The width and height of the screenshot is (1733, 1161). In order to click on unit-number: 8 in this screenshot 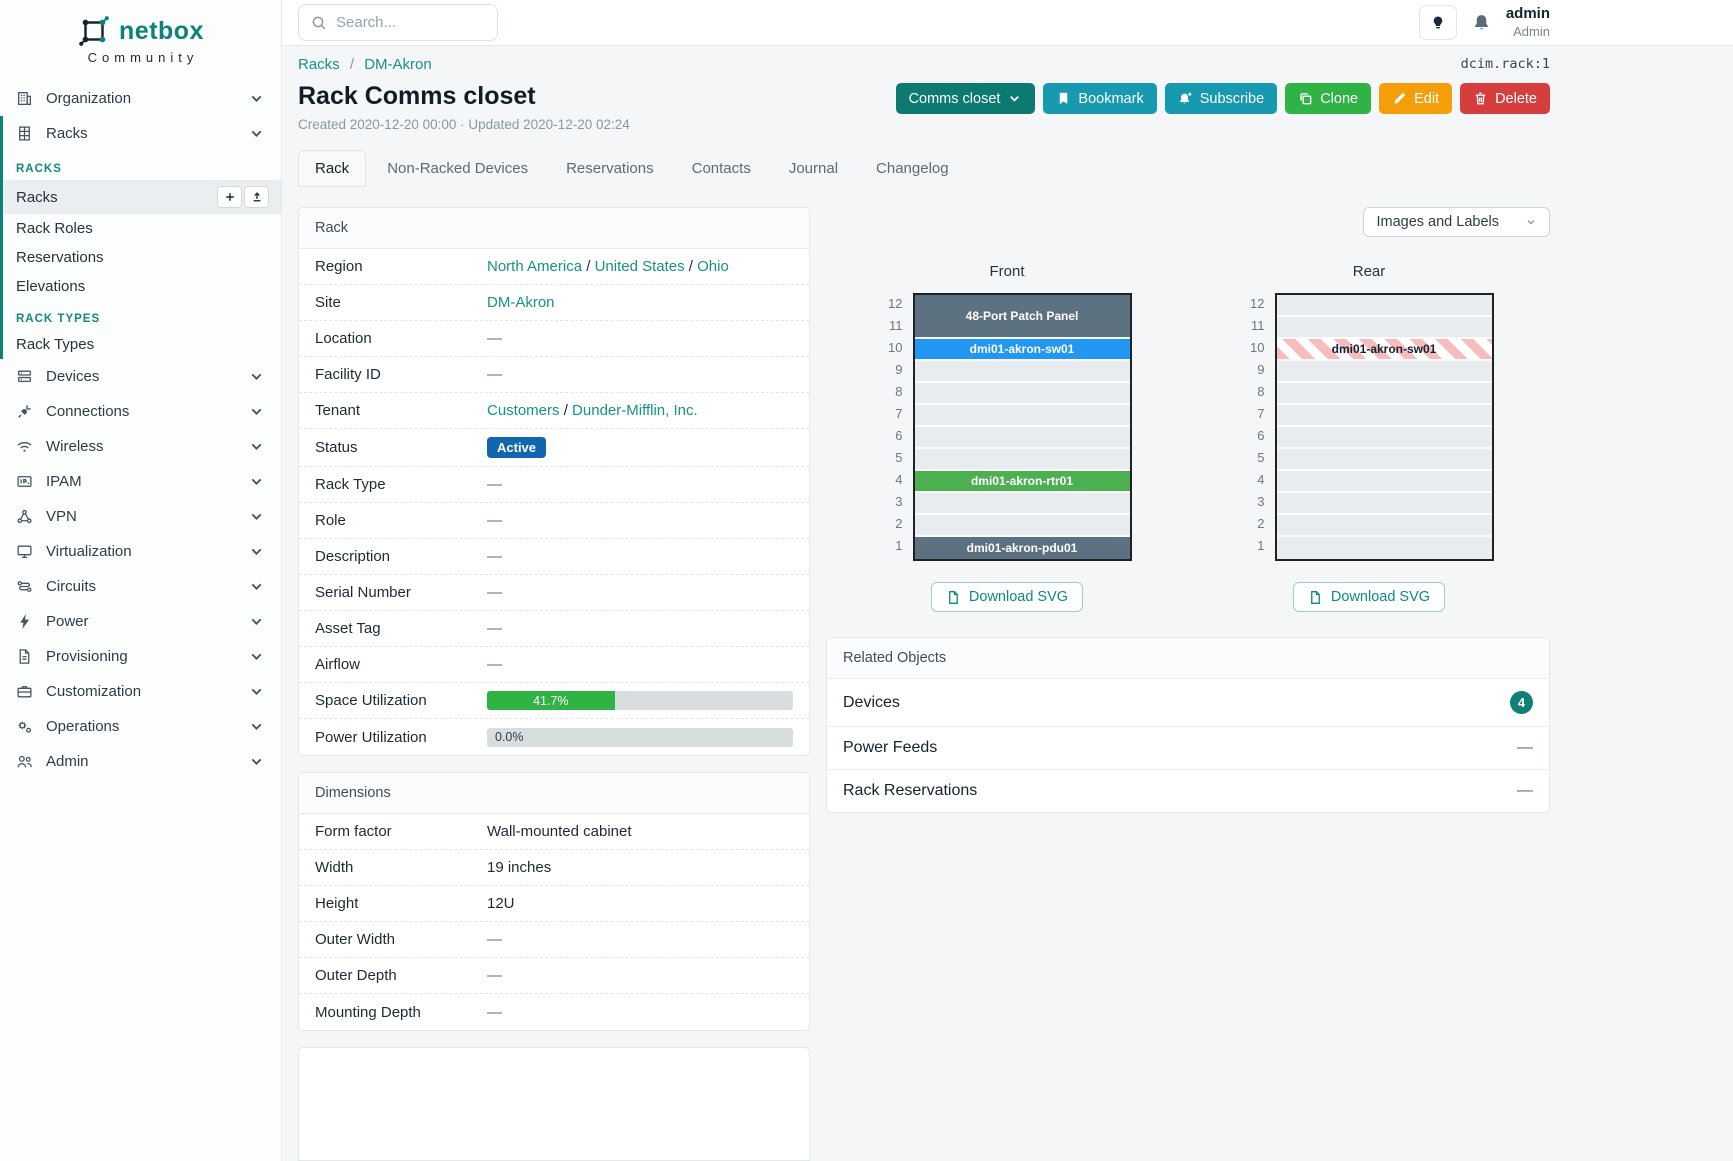, I will do `click(1261, 391)`.